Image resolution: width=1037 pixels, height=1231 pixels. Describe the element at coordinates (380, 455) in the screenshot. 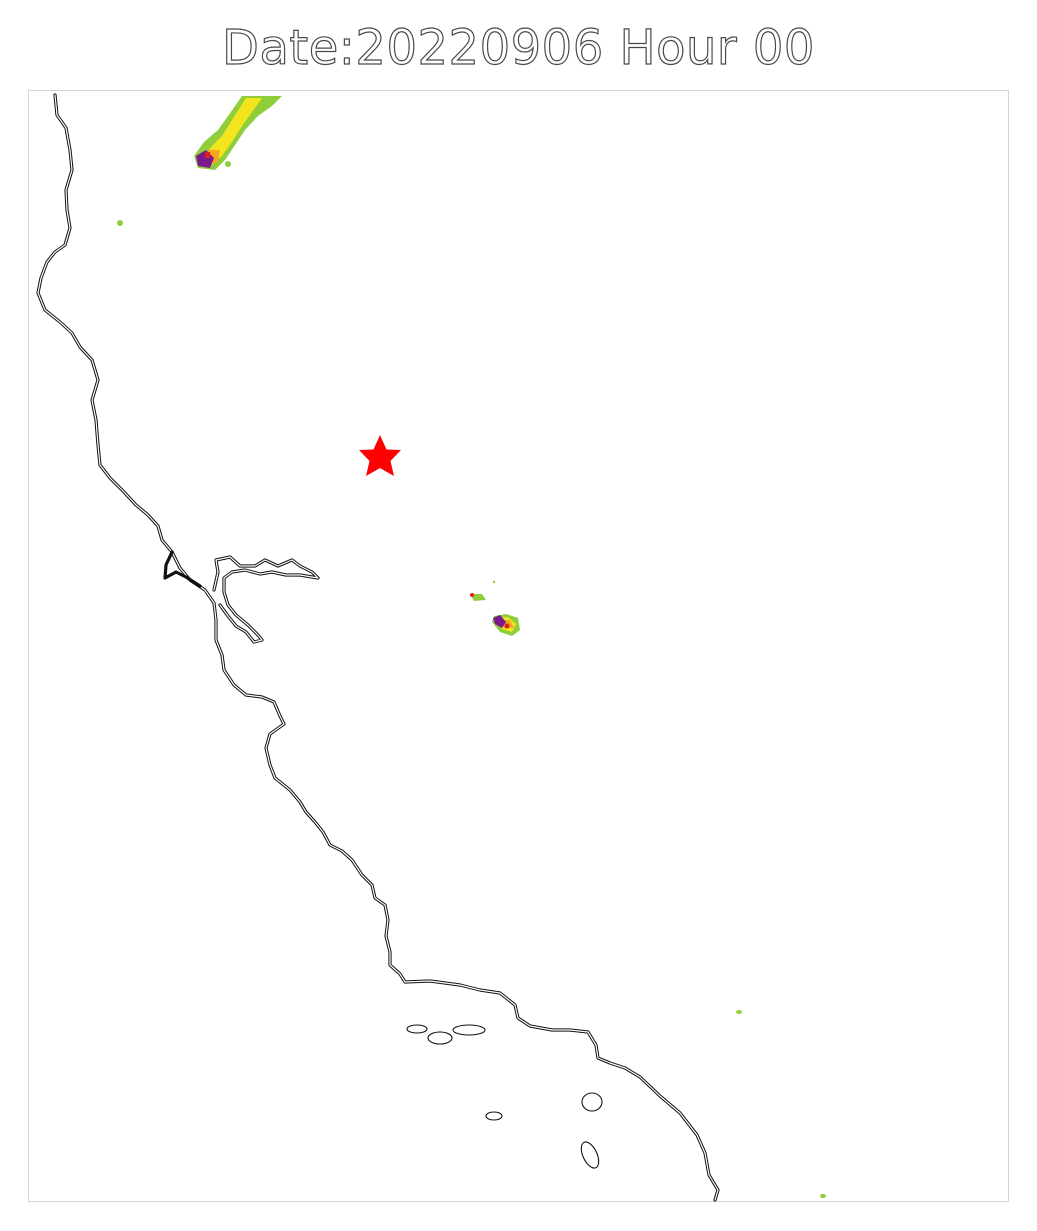

I see `star-icon` at that location.